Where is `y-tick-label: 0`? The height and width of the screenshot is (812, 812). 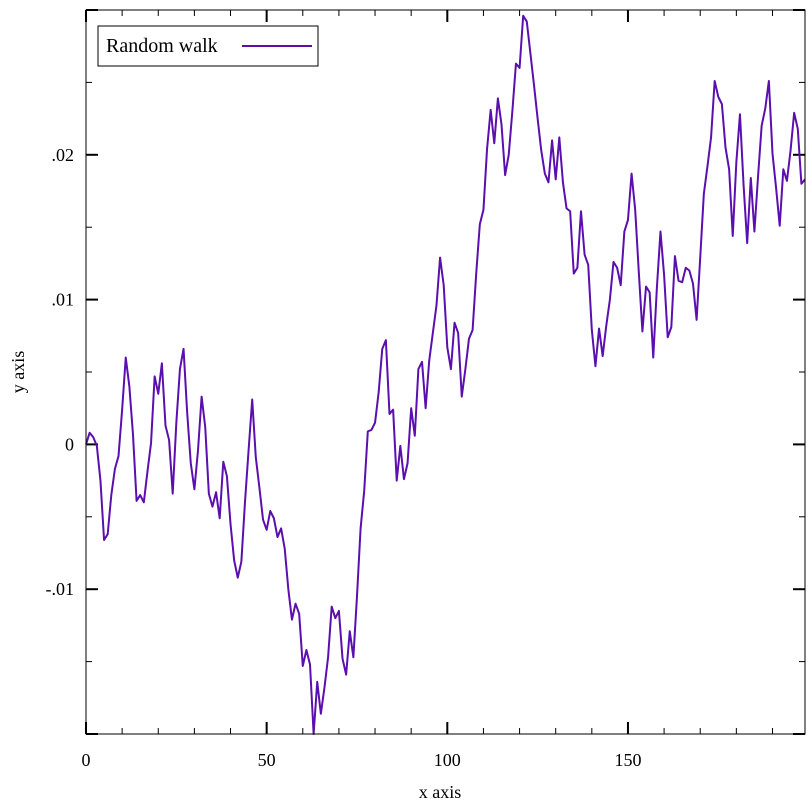 y-tick-label: 0 is located at coordinates (69, 444).